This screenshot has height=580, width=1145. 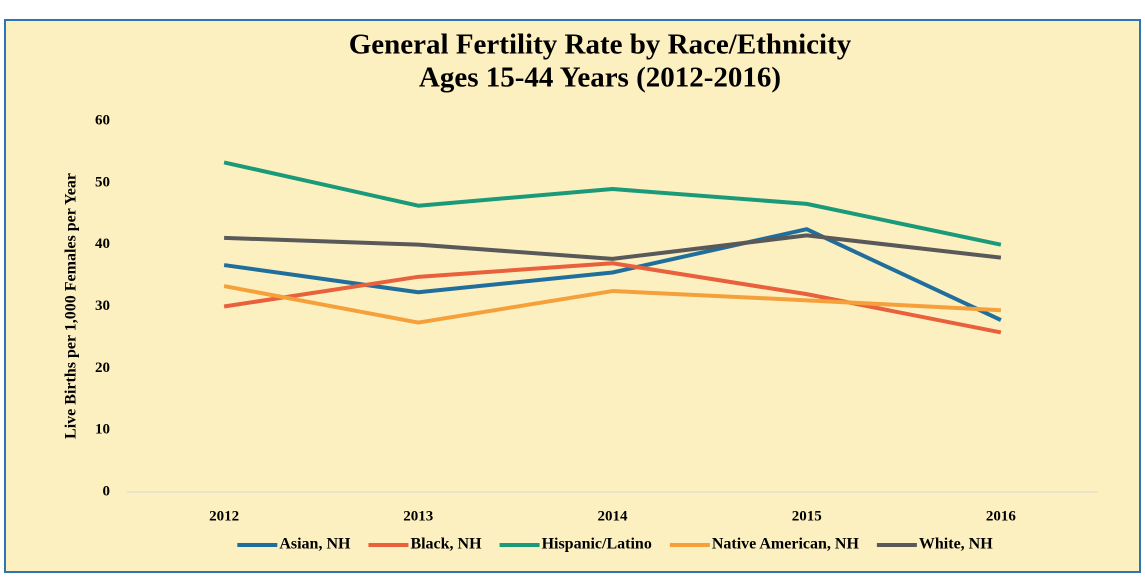 What do you see at coordinates (71, 306) in the screenshot?
I see `y-axis-title: Live Births per 1,000 Females per Year` at bounding box center [71, 306].